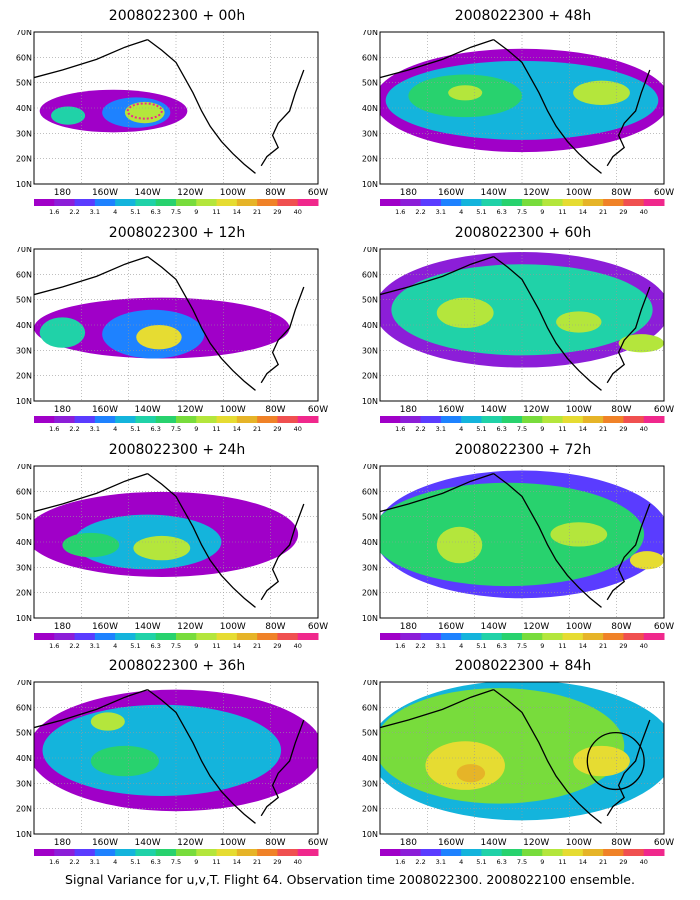  I want to click on colorbar-level: 5.1, so click(481, 646).